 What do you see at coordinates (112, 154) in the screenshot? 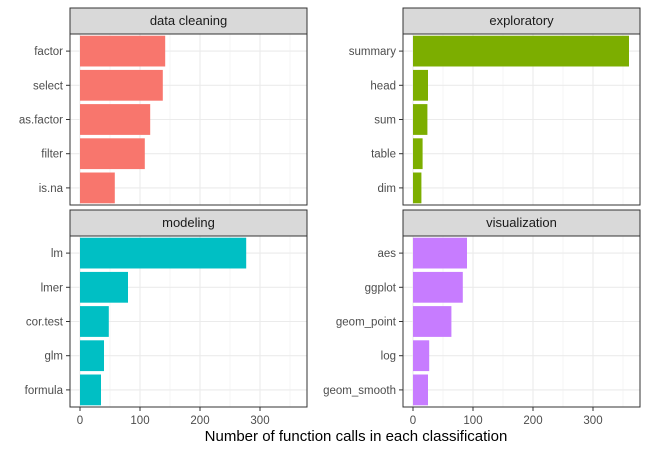
I see `bar-filter` at bounding box center [112, 154].